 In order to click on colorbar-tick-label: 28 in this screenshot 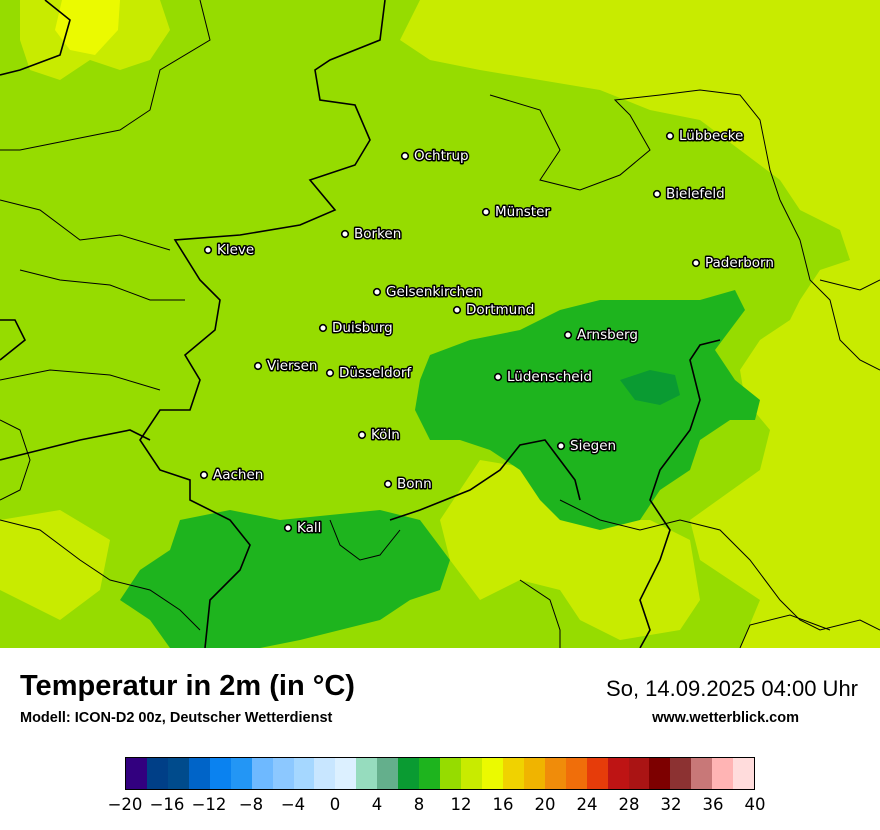, I will do `click(629, 804)`.